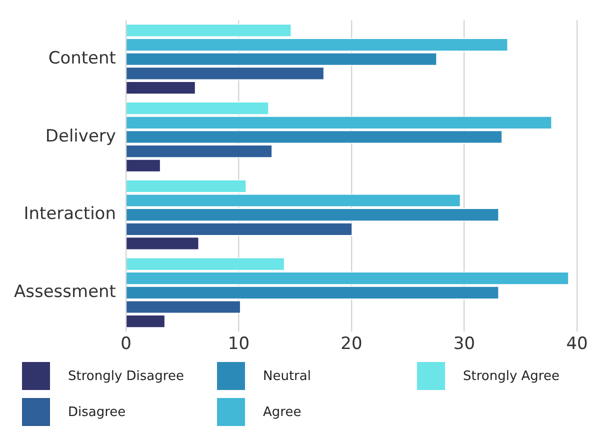 Image resolution: width=595 pixels, height=432 pixels. Describe the element at coordinates (80, 136) in the screenshot. I see `y-tick-label: Delivery` at that location.